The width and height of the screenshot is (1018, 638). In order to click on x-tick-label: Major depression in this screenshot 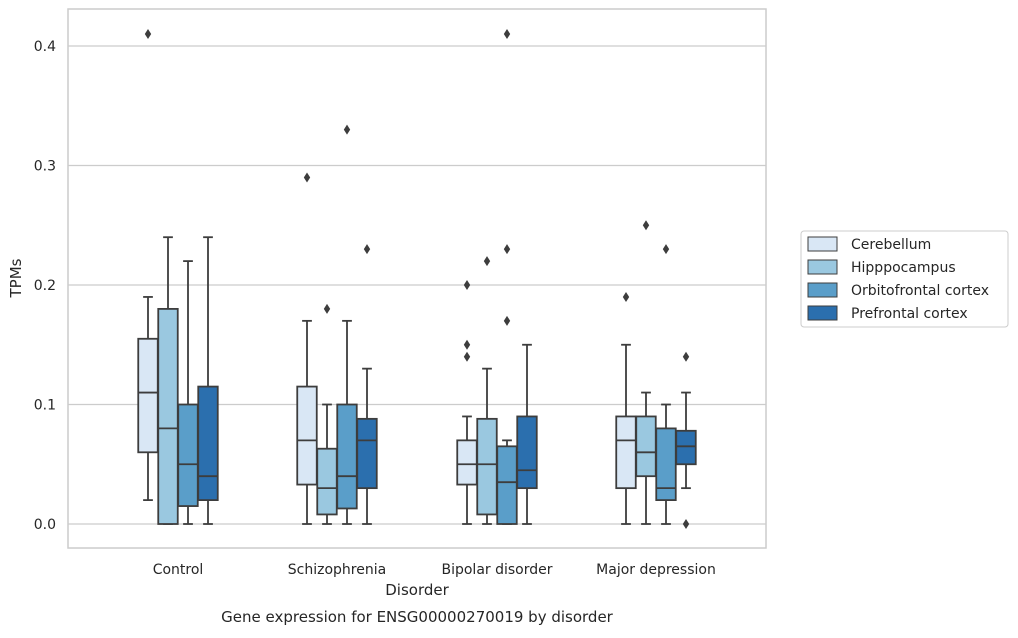, I will do `click(656, 570)`.